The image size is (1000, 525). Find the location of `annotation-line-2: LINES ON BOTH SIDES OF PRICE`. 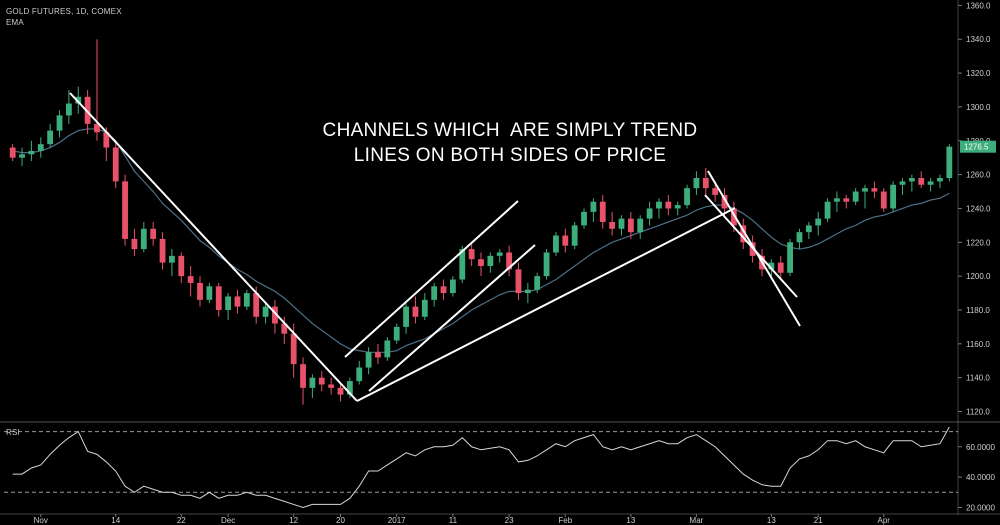

annotation-line-2: LINES ON BOTH SIDES OF PRICE is located at coordinates (510, 155).